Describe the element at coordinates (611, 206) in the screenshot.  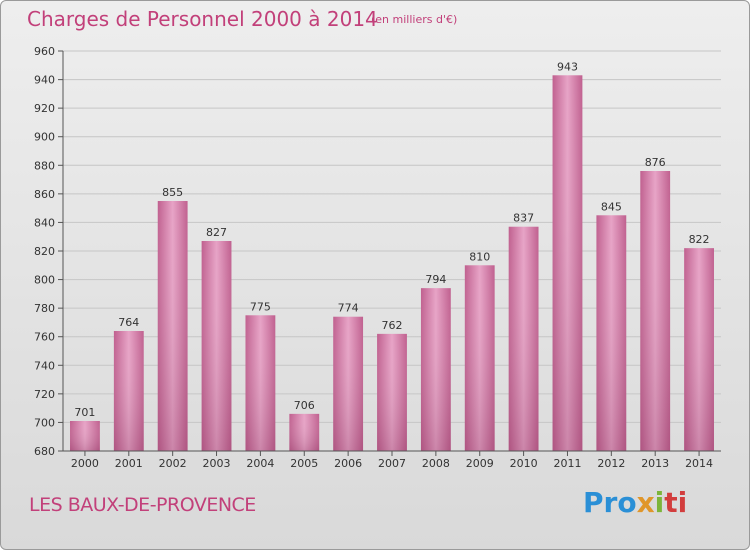
I see `value-label-2012: 845` at that location.